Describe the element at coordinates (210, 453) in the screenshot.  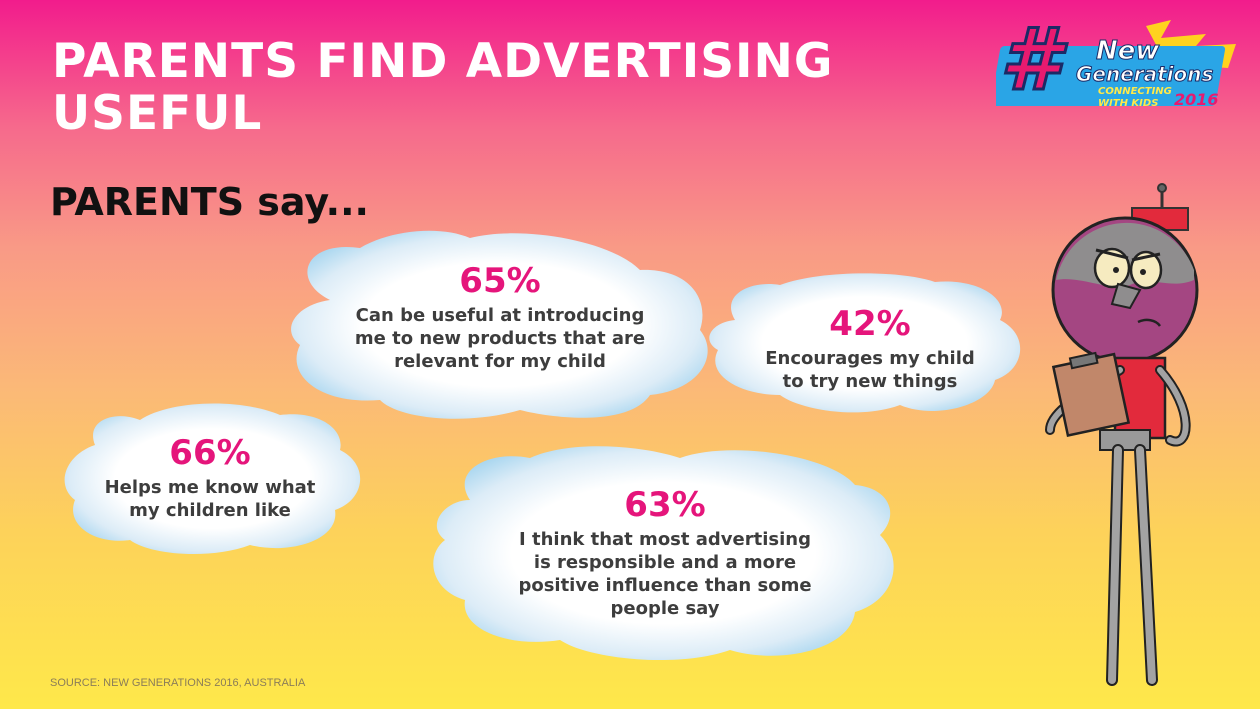
I see `cloud-percent: 66%` at that location.